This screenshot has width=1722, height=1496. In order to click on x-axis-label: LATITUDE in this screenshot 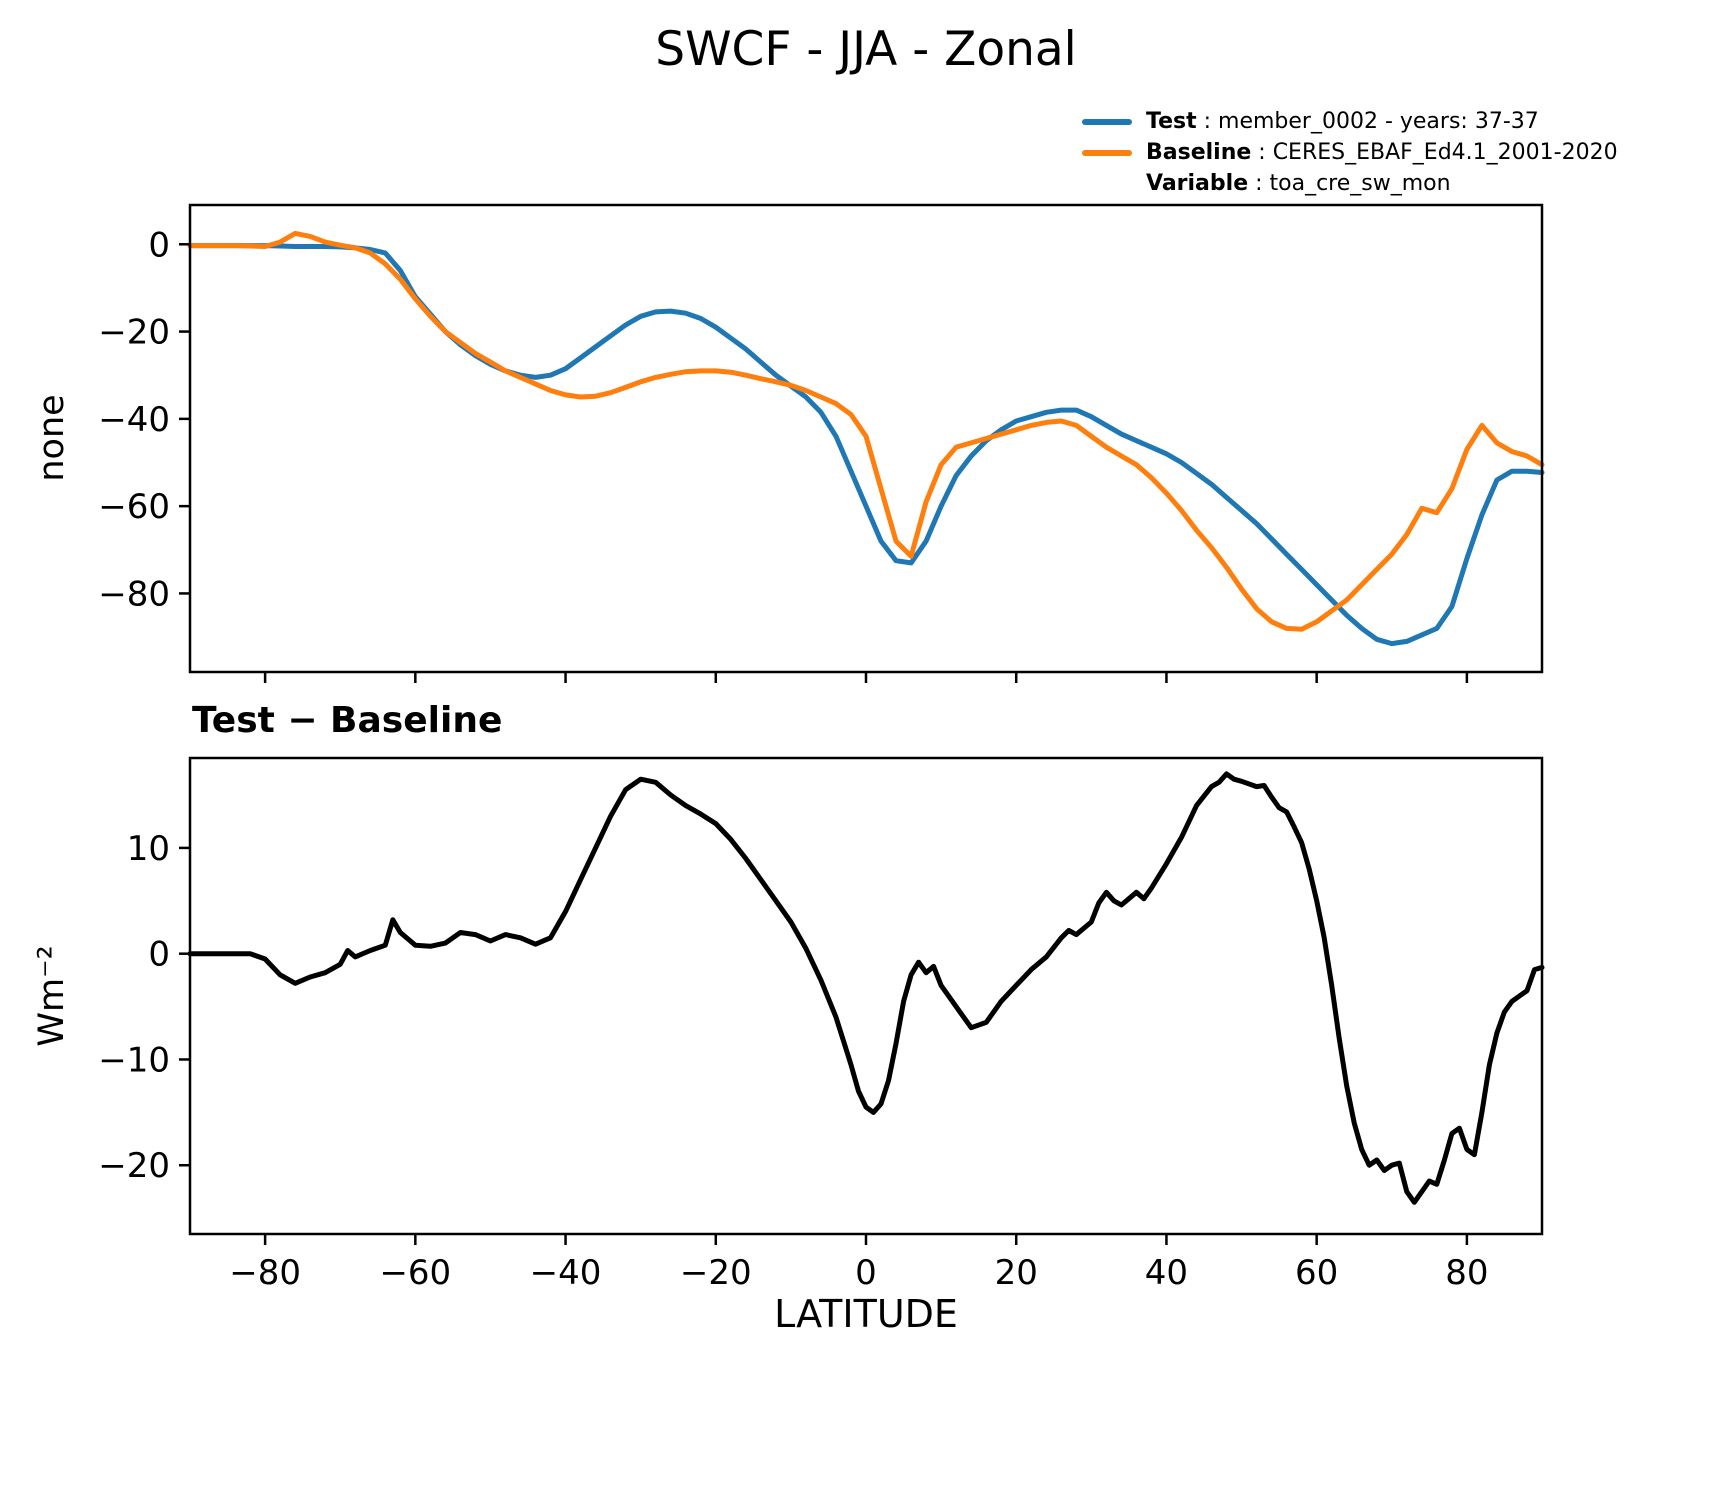, I will do `click(866, 1314)`.